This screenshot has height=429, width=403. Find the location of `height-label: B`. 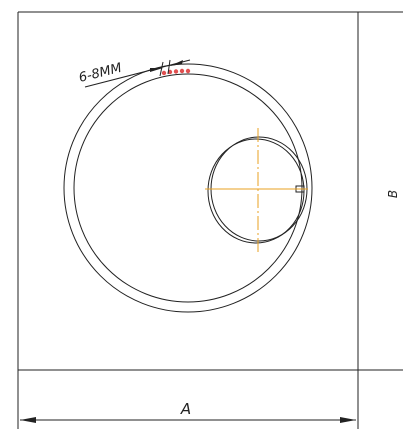

height-label: B is located at coordinates (393, 194).